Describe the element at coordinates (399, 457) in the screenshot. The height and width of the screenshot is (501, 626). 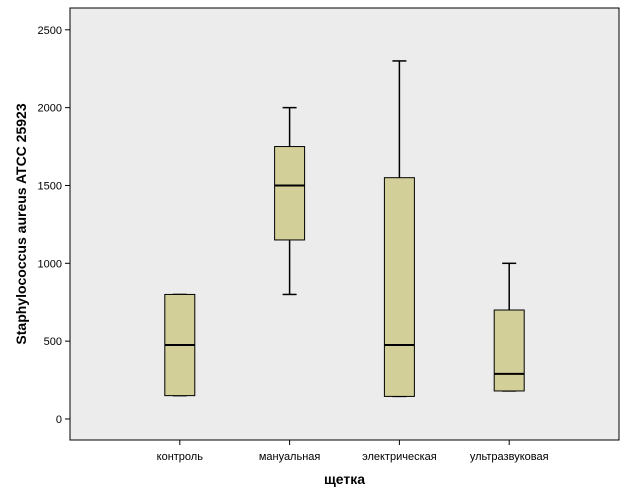
I see `x-tick-label: электрическая` at that location.